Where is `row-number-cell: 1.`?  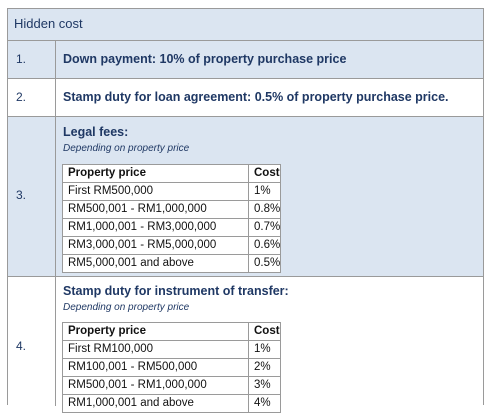
row-number-cell: 1. is located at coordinates (32, 59).